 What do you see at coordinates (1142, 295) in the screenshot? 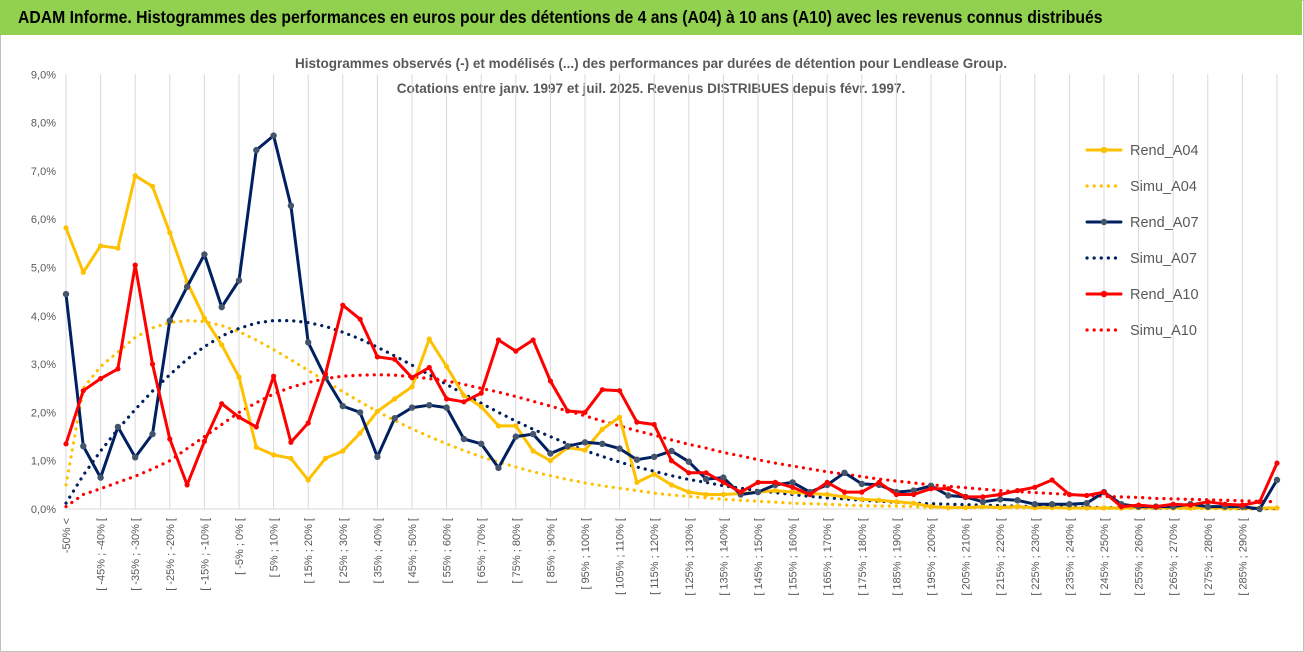
I see `legend-item-rend_a10: Rend_A10` at bounding box center [1142, 295].